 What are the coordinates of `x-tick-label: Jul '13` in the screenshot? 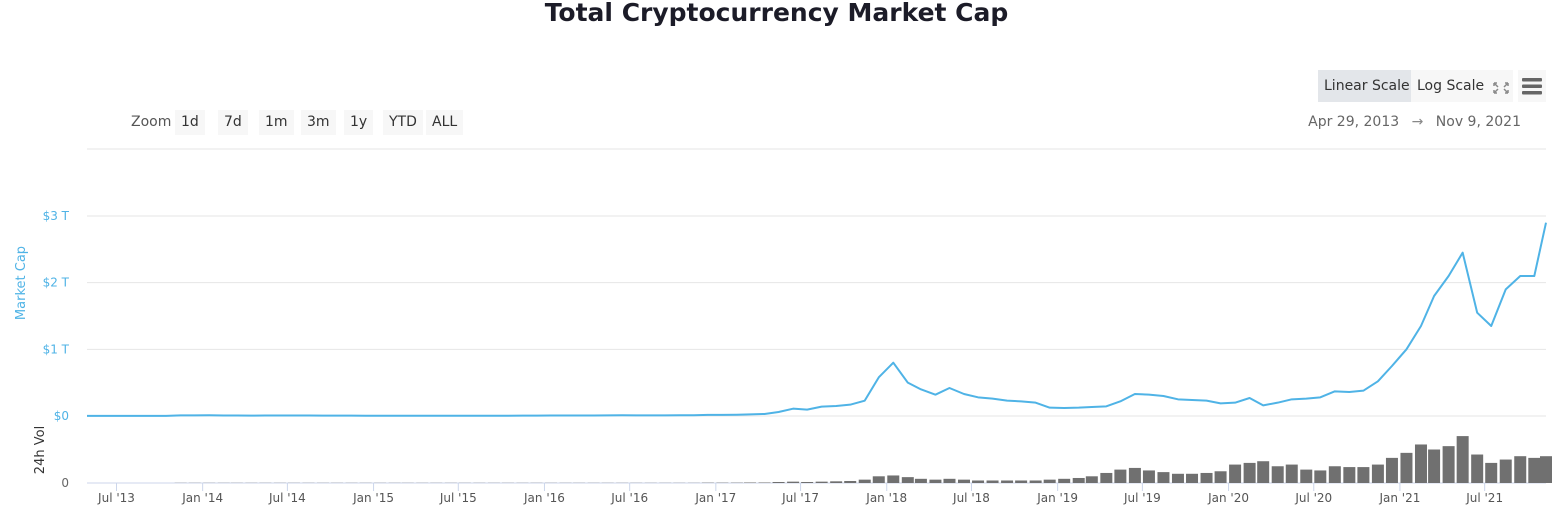 It's located at (116, 498).